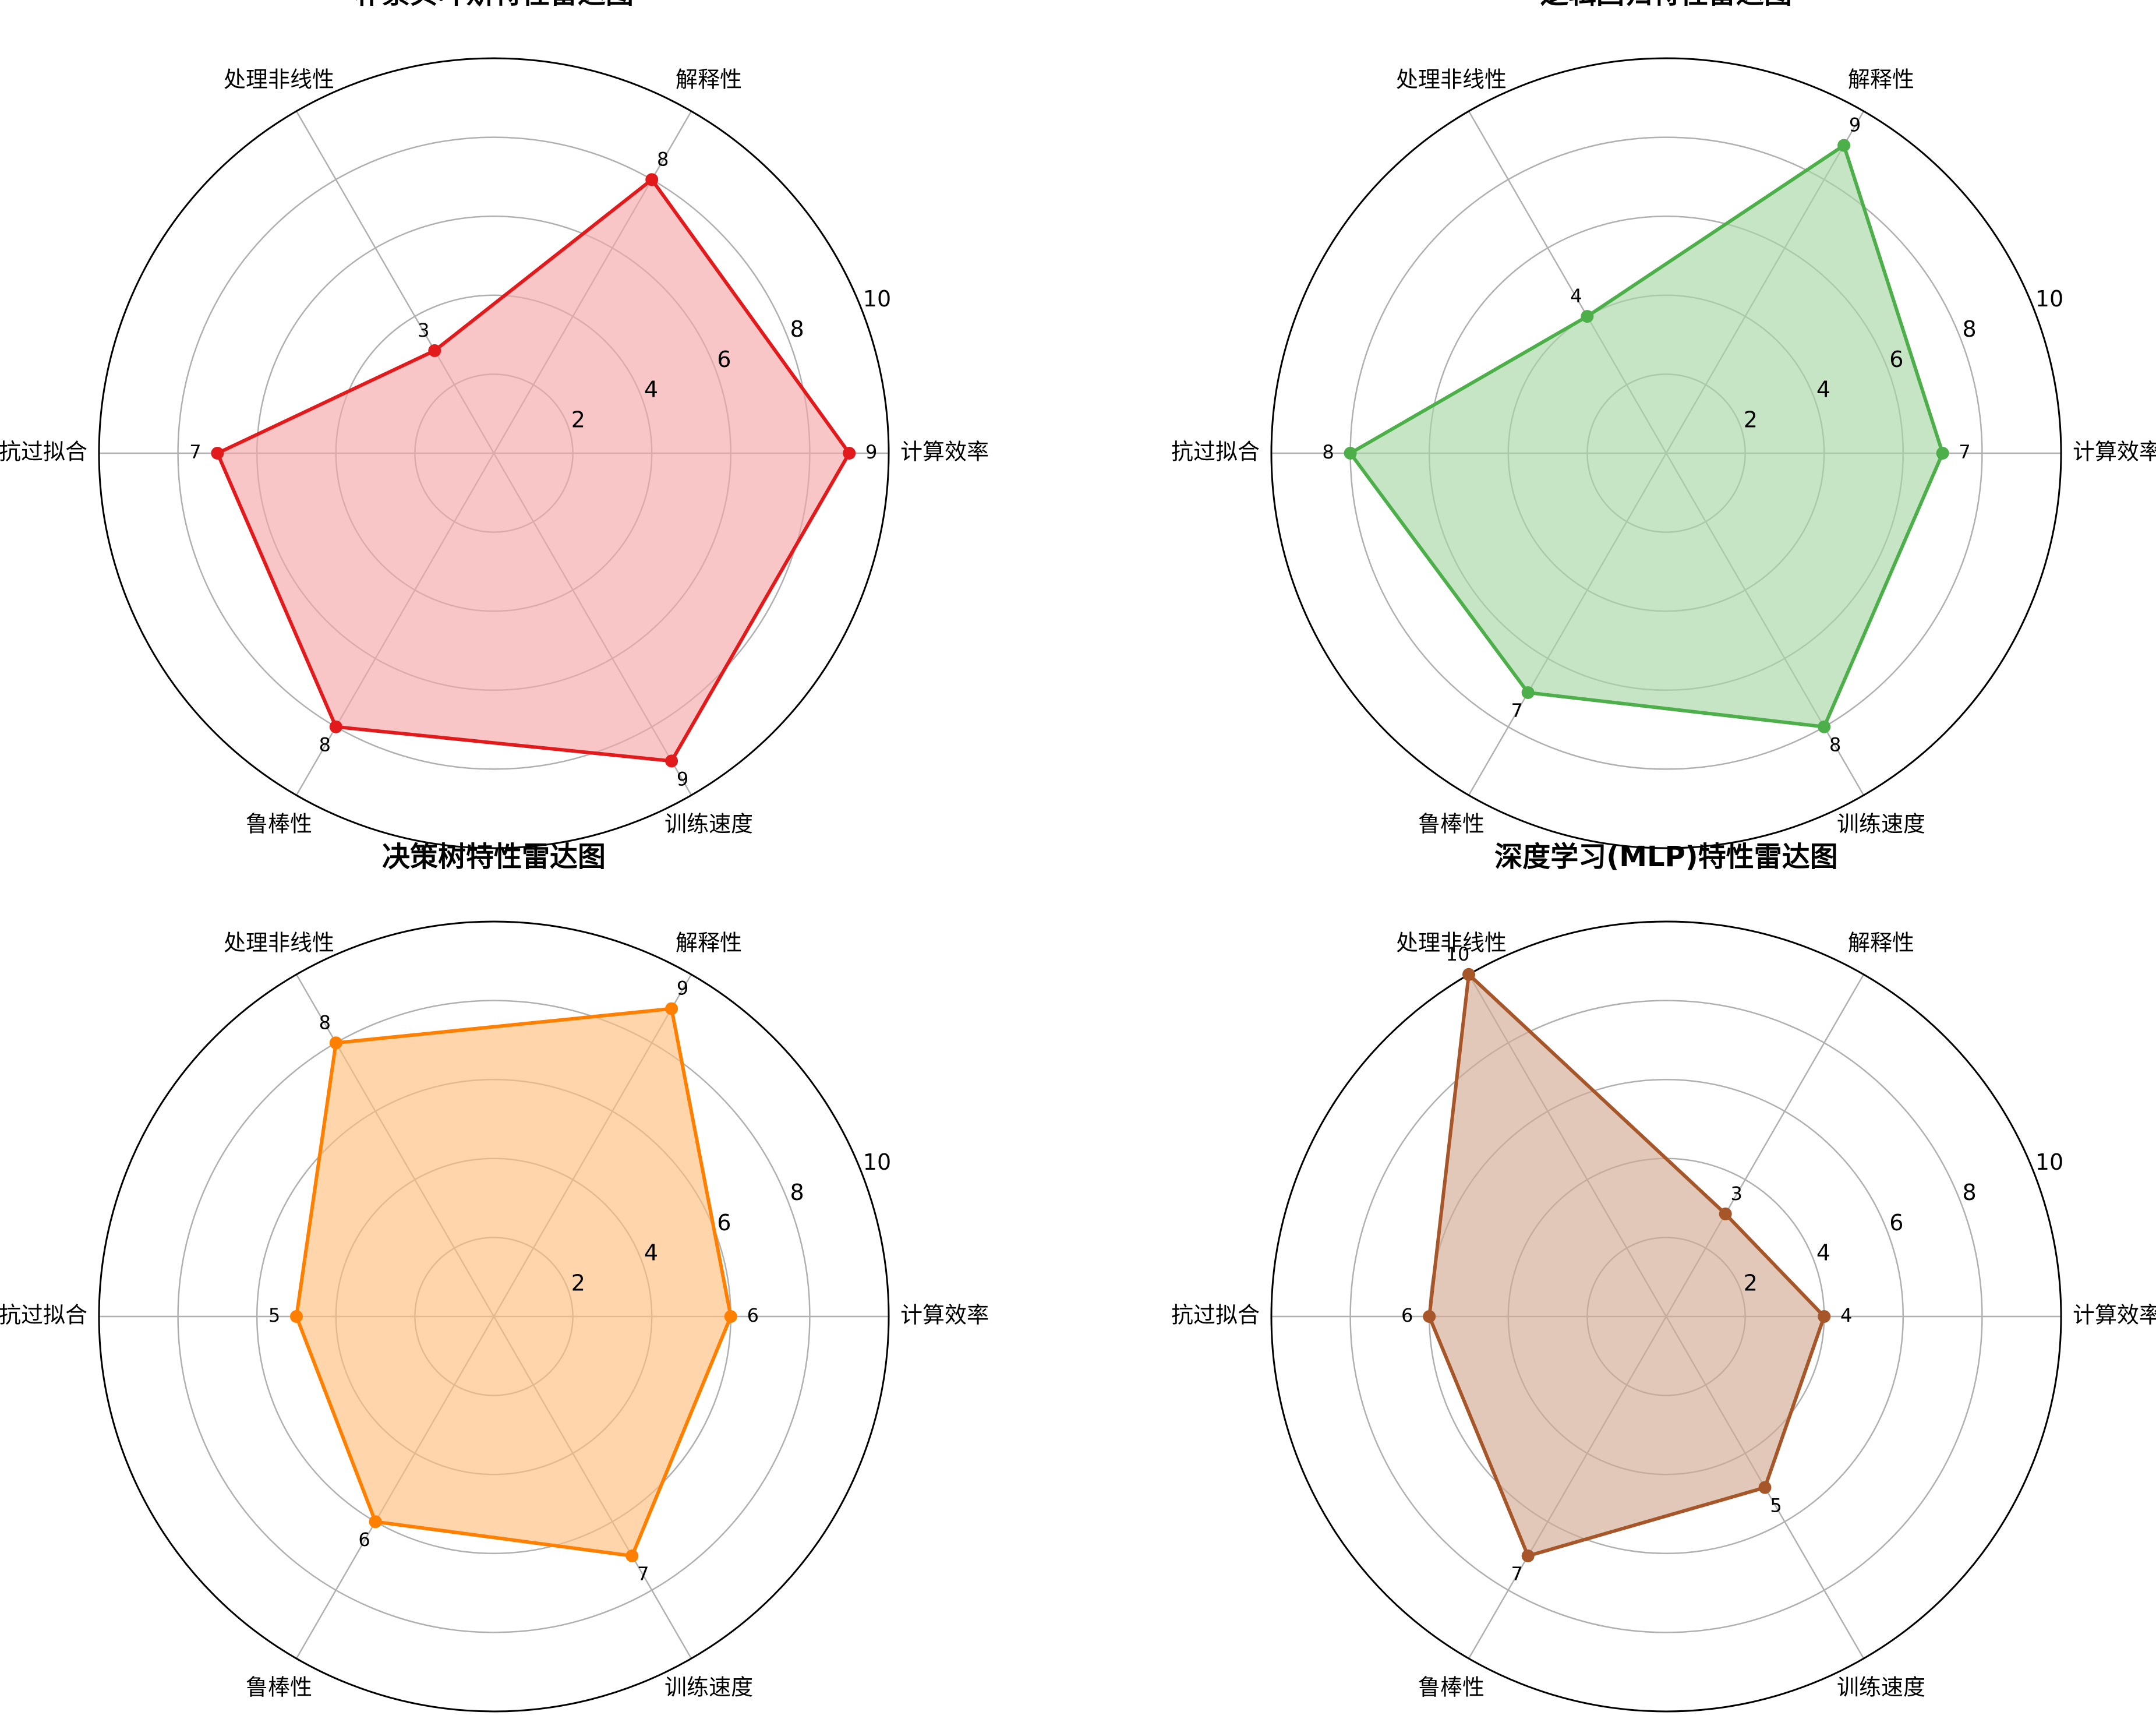 The image size is (2156, 1726). Describe the element at coordinates (494, 857) in the screenshot. I see `chart-title: 决策树特性雷达图` at that location.